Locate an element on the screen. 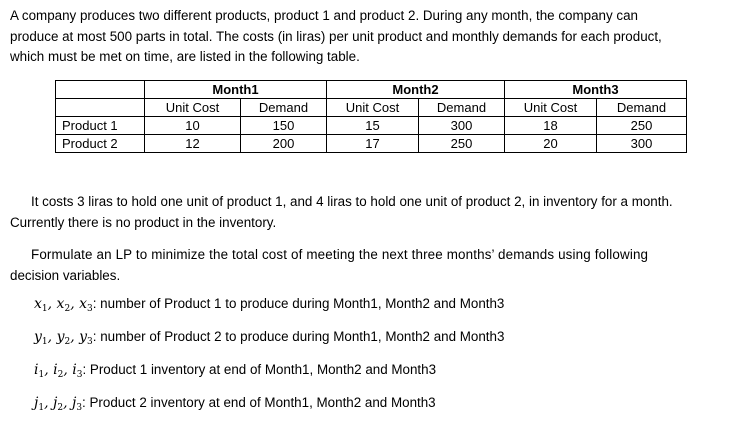 This screenshot has width=747, height=422. variable-symbols: i1, i2, i3 is located at coordinates (58, 371).